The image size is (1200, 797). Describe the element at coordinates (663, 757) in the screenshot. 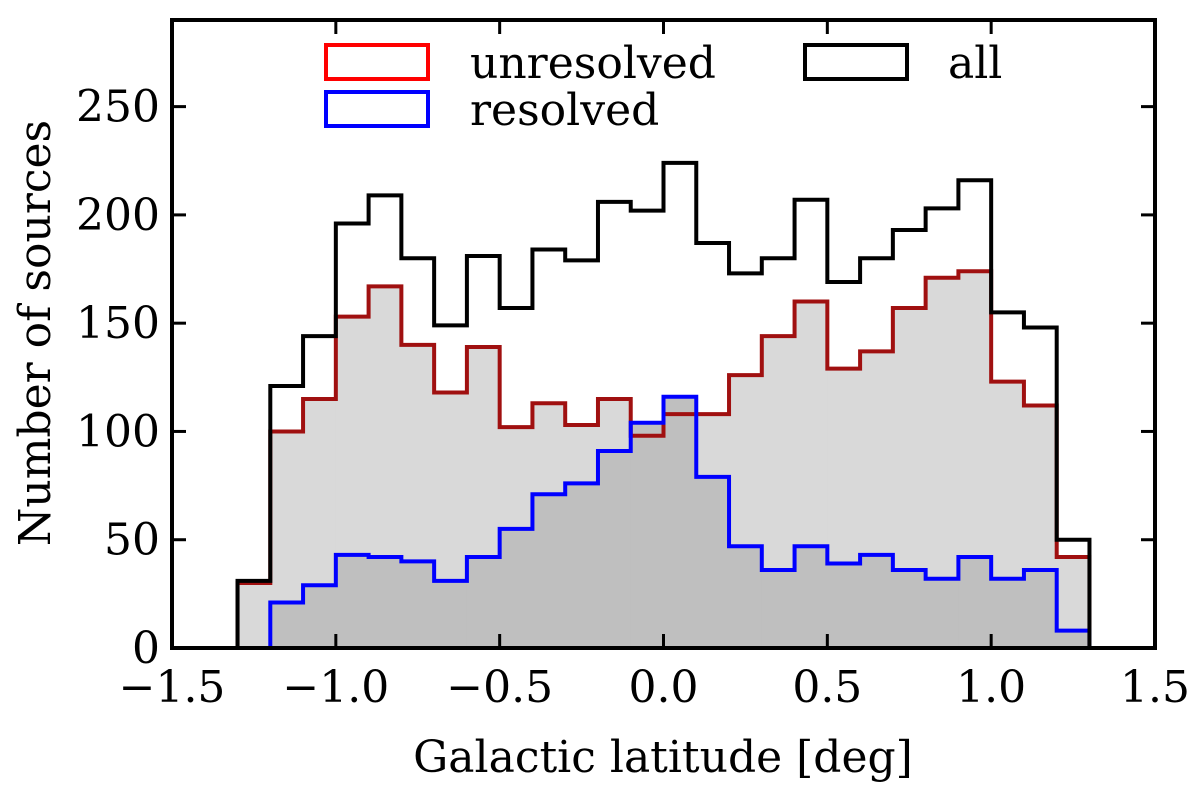

I see `x-axis-label: Galactic latitude [deg]` at that location.